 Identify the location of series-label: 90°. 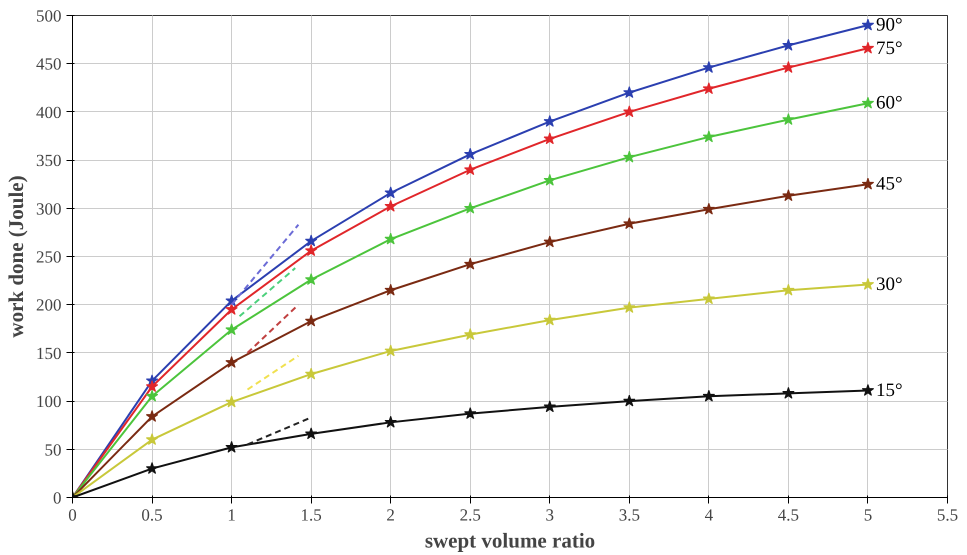
(889, 25).